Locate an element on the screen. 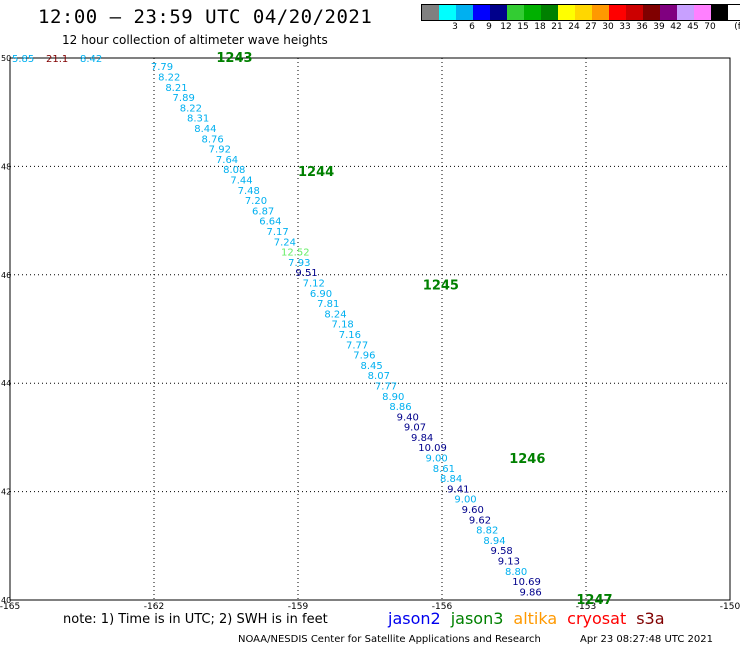 This screenshot has width=740, height=650. mission-jason3: jason3 is located at coordinates (477, 618).